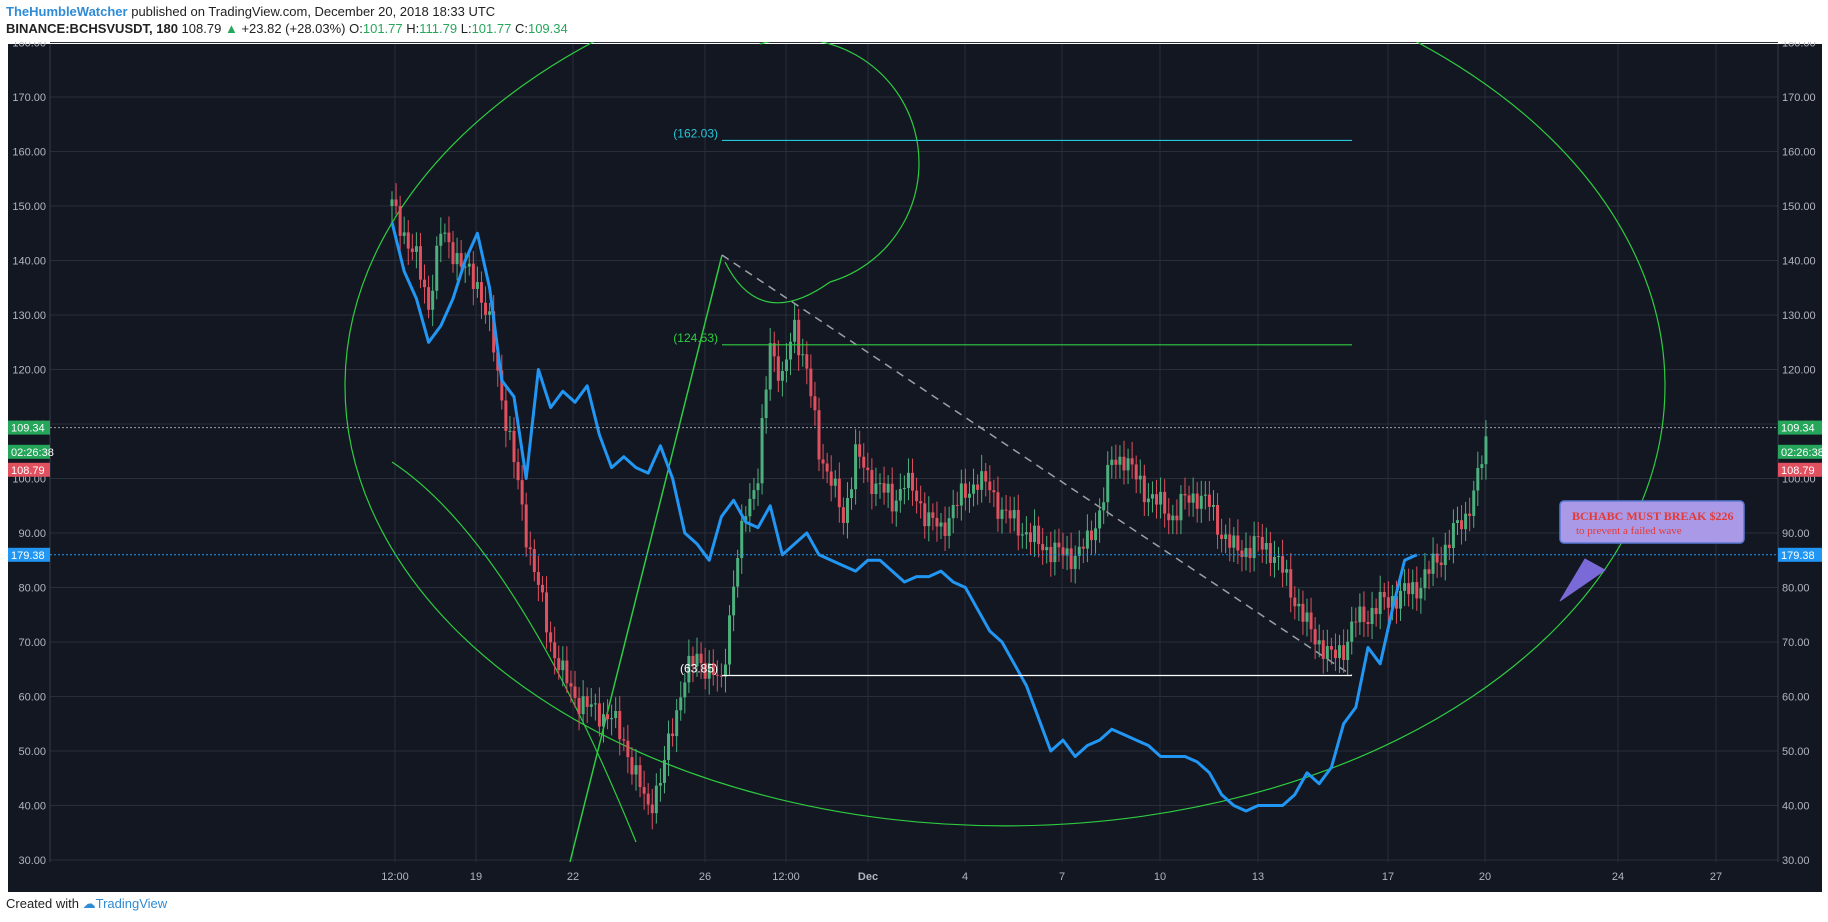  I want to click on annotation-line1: BCHABC MUST BREAK $226, so click(1652, 516).